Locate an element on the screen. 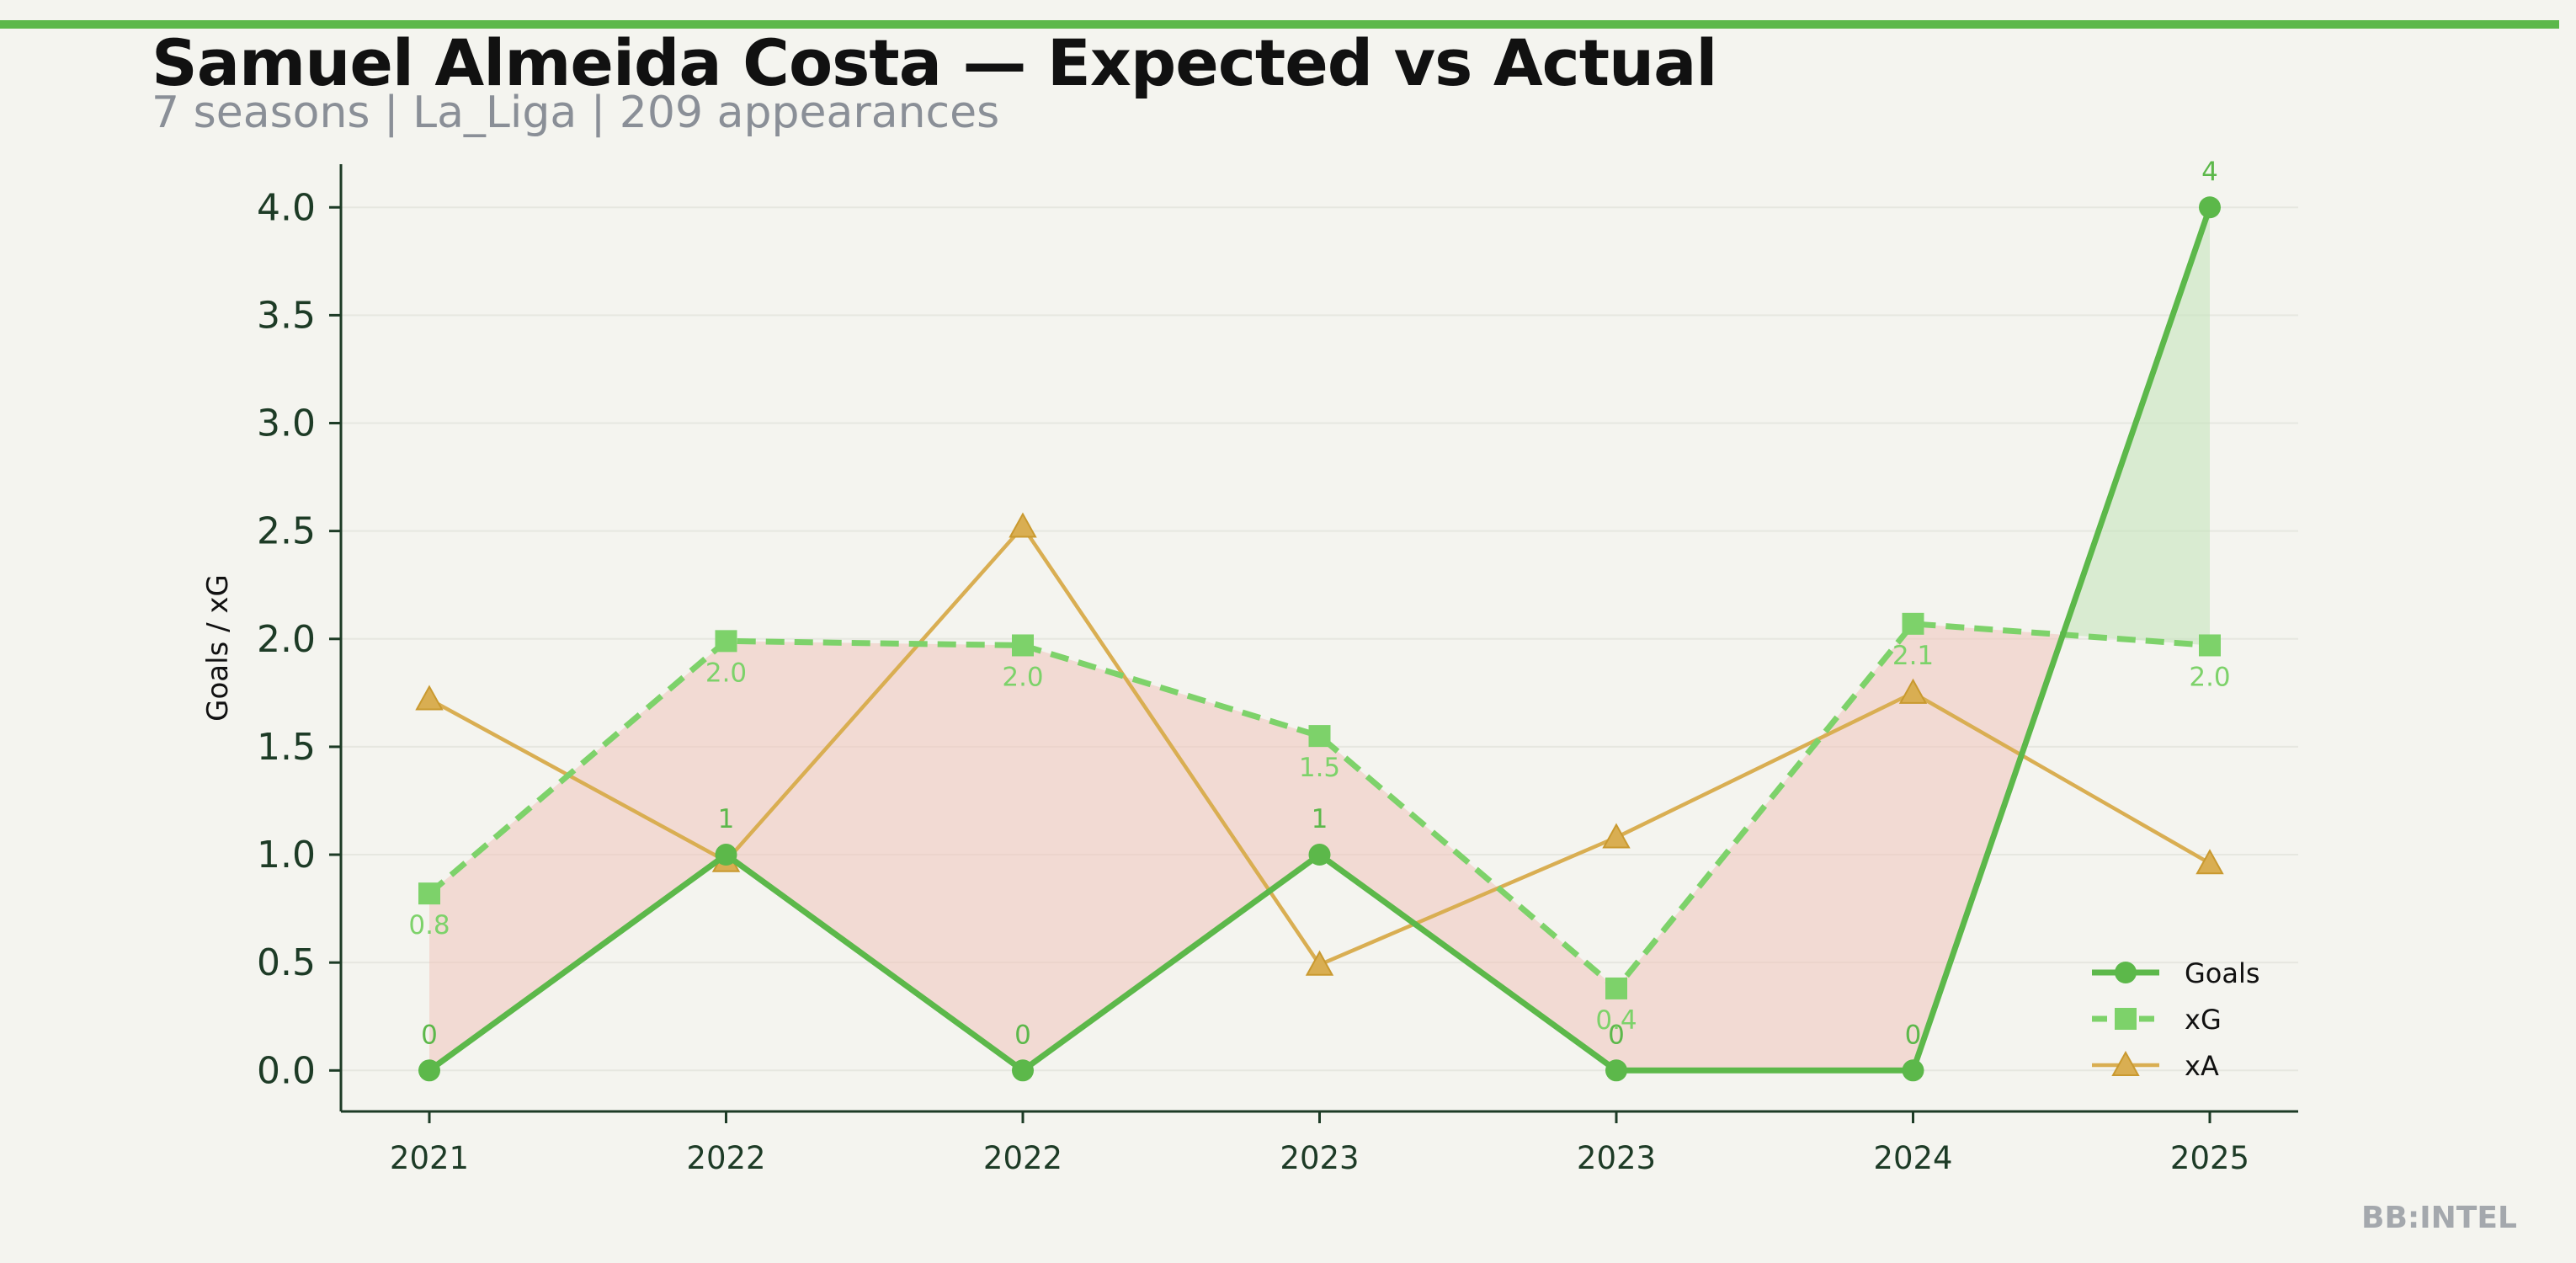  data-label-xg: 2.1 is located at coordinates (1913, 656).